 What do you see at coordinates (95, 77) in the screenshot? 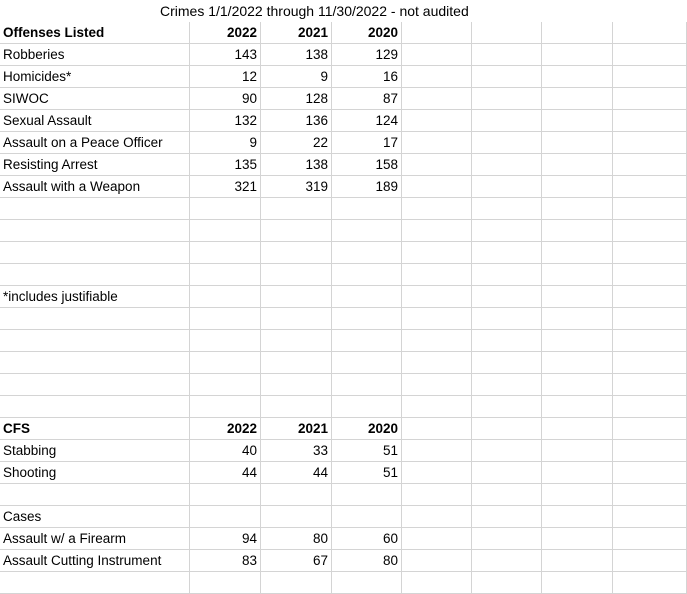
I see `row-label: Homicides*` at bounding box center [95, 77].